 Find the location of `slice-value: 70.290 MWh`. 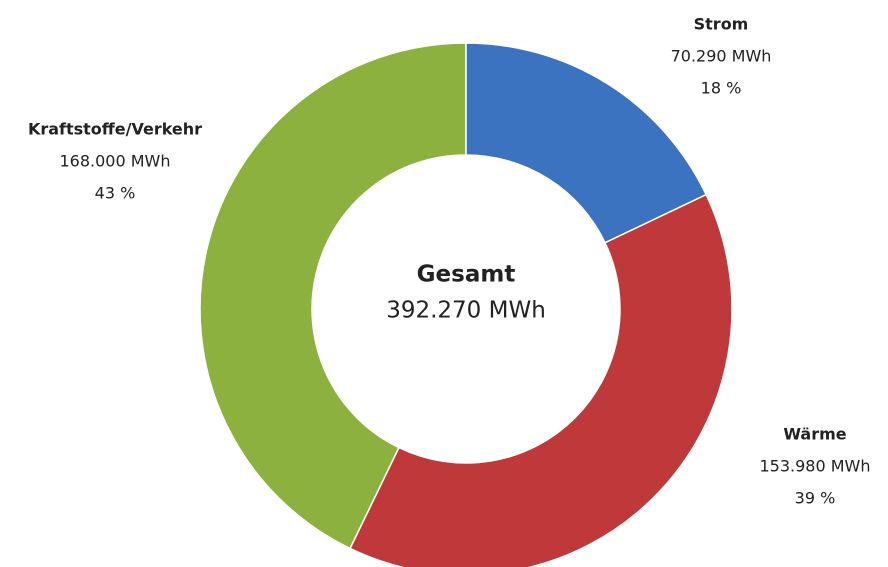

slice-value: 70.290 MWh is located at coordinates (721, 56).